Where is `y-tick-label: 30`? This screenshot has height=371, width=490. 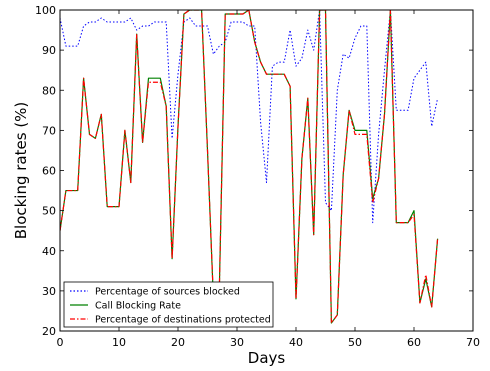
y-tick-label: 30 is located at coordinates (49, 291).